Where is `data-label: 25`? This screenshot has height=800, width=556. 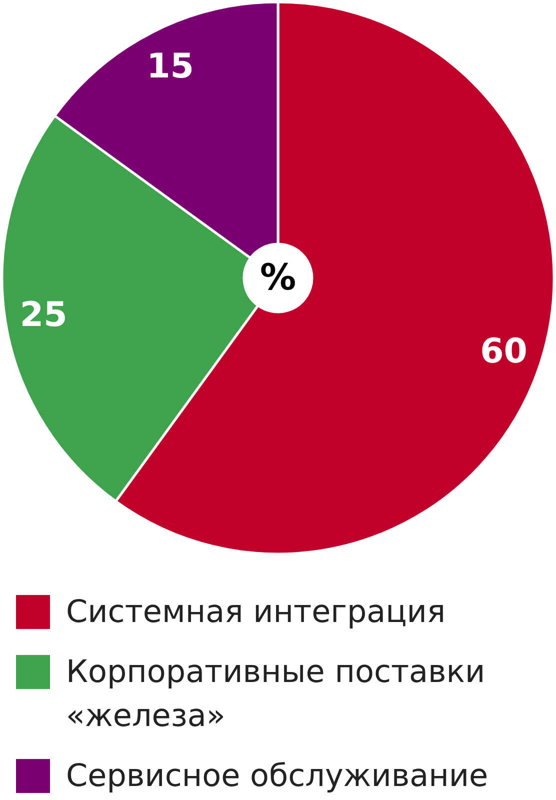
data-label: 25 is located at coordinates (44, 315).